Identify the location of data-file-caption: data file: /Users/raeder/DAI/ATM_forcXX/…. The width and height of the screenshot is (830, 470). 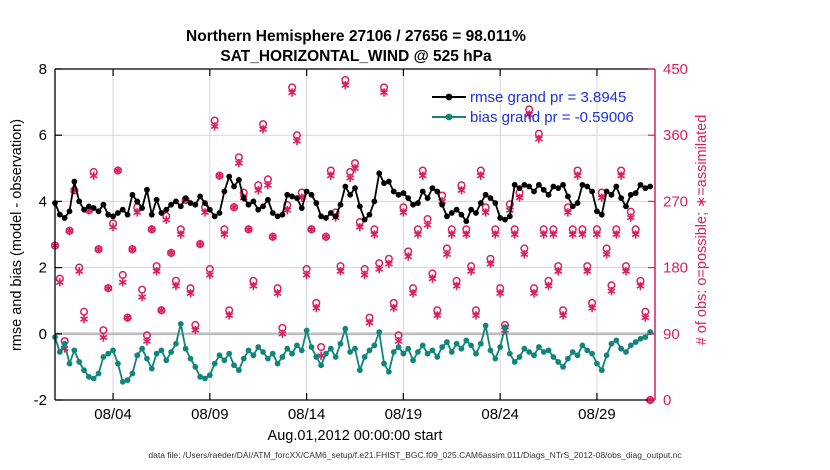
(415, 455).